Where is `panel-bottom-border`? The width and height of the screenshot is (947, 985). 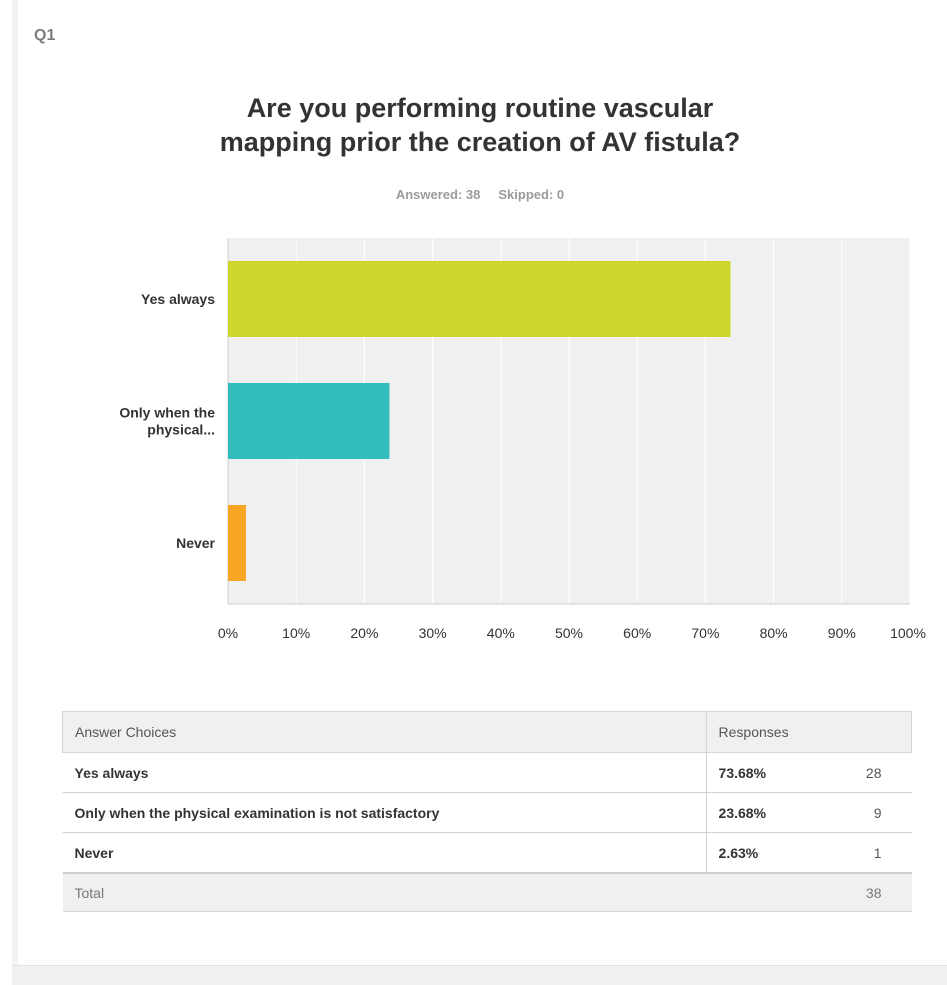
panel-bottom-border is located at coordinates (479, 975).